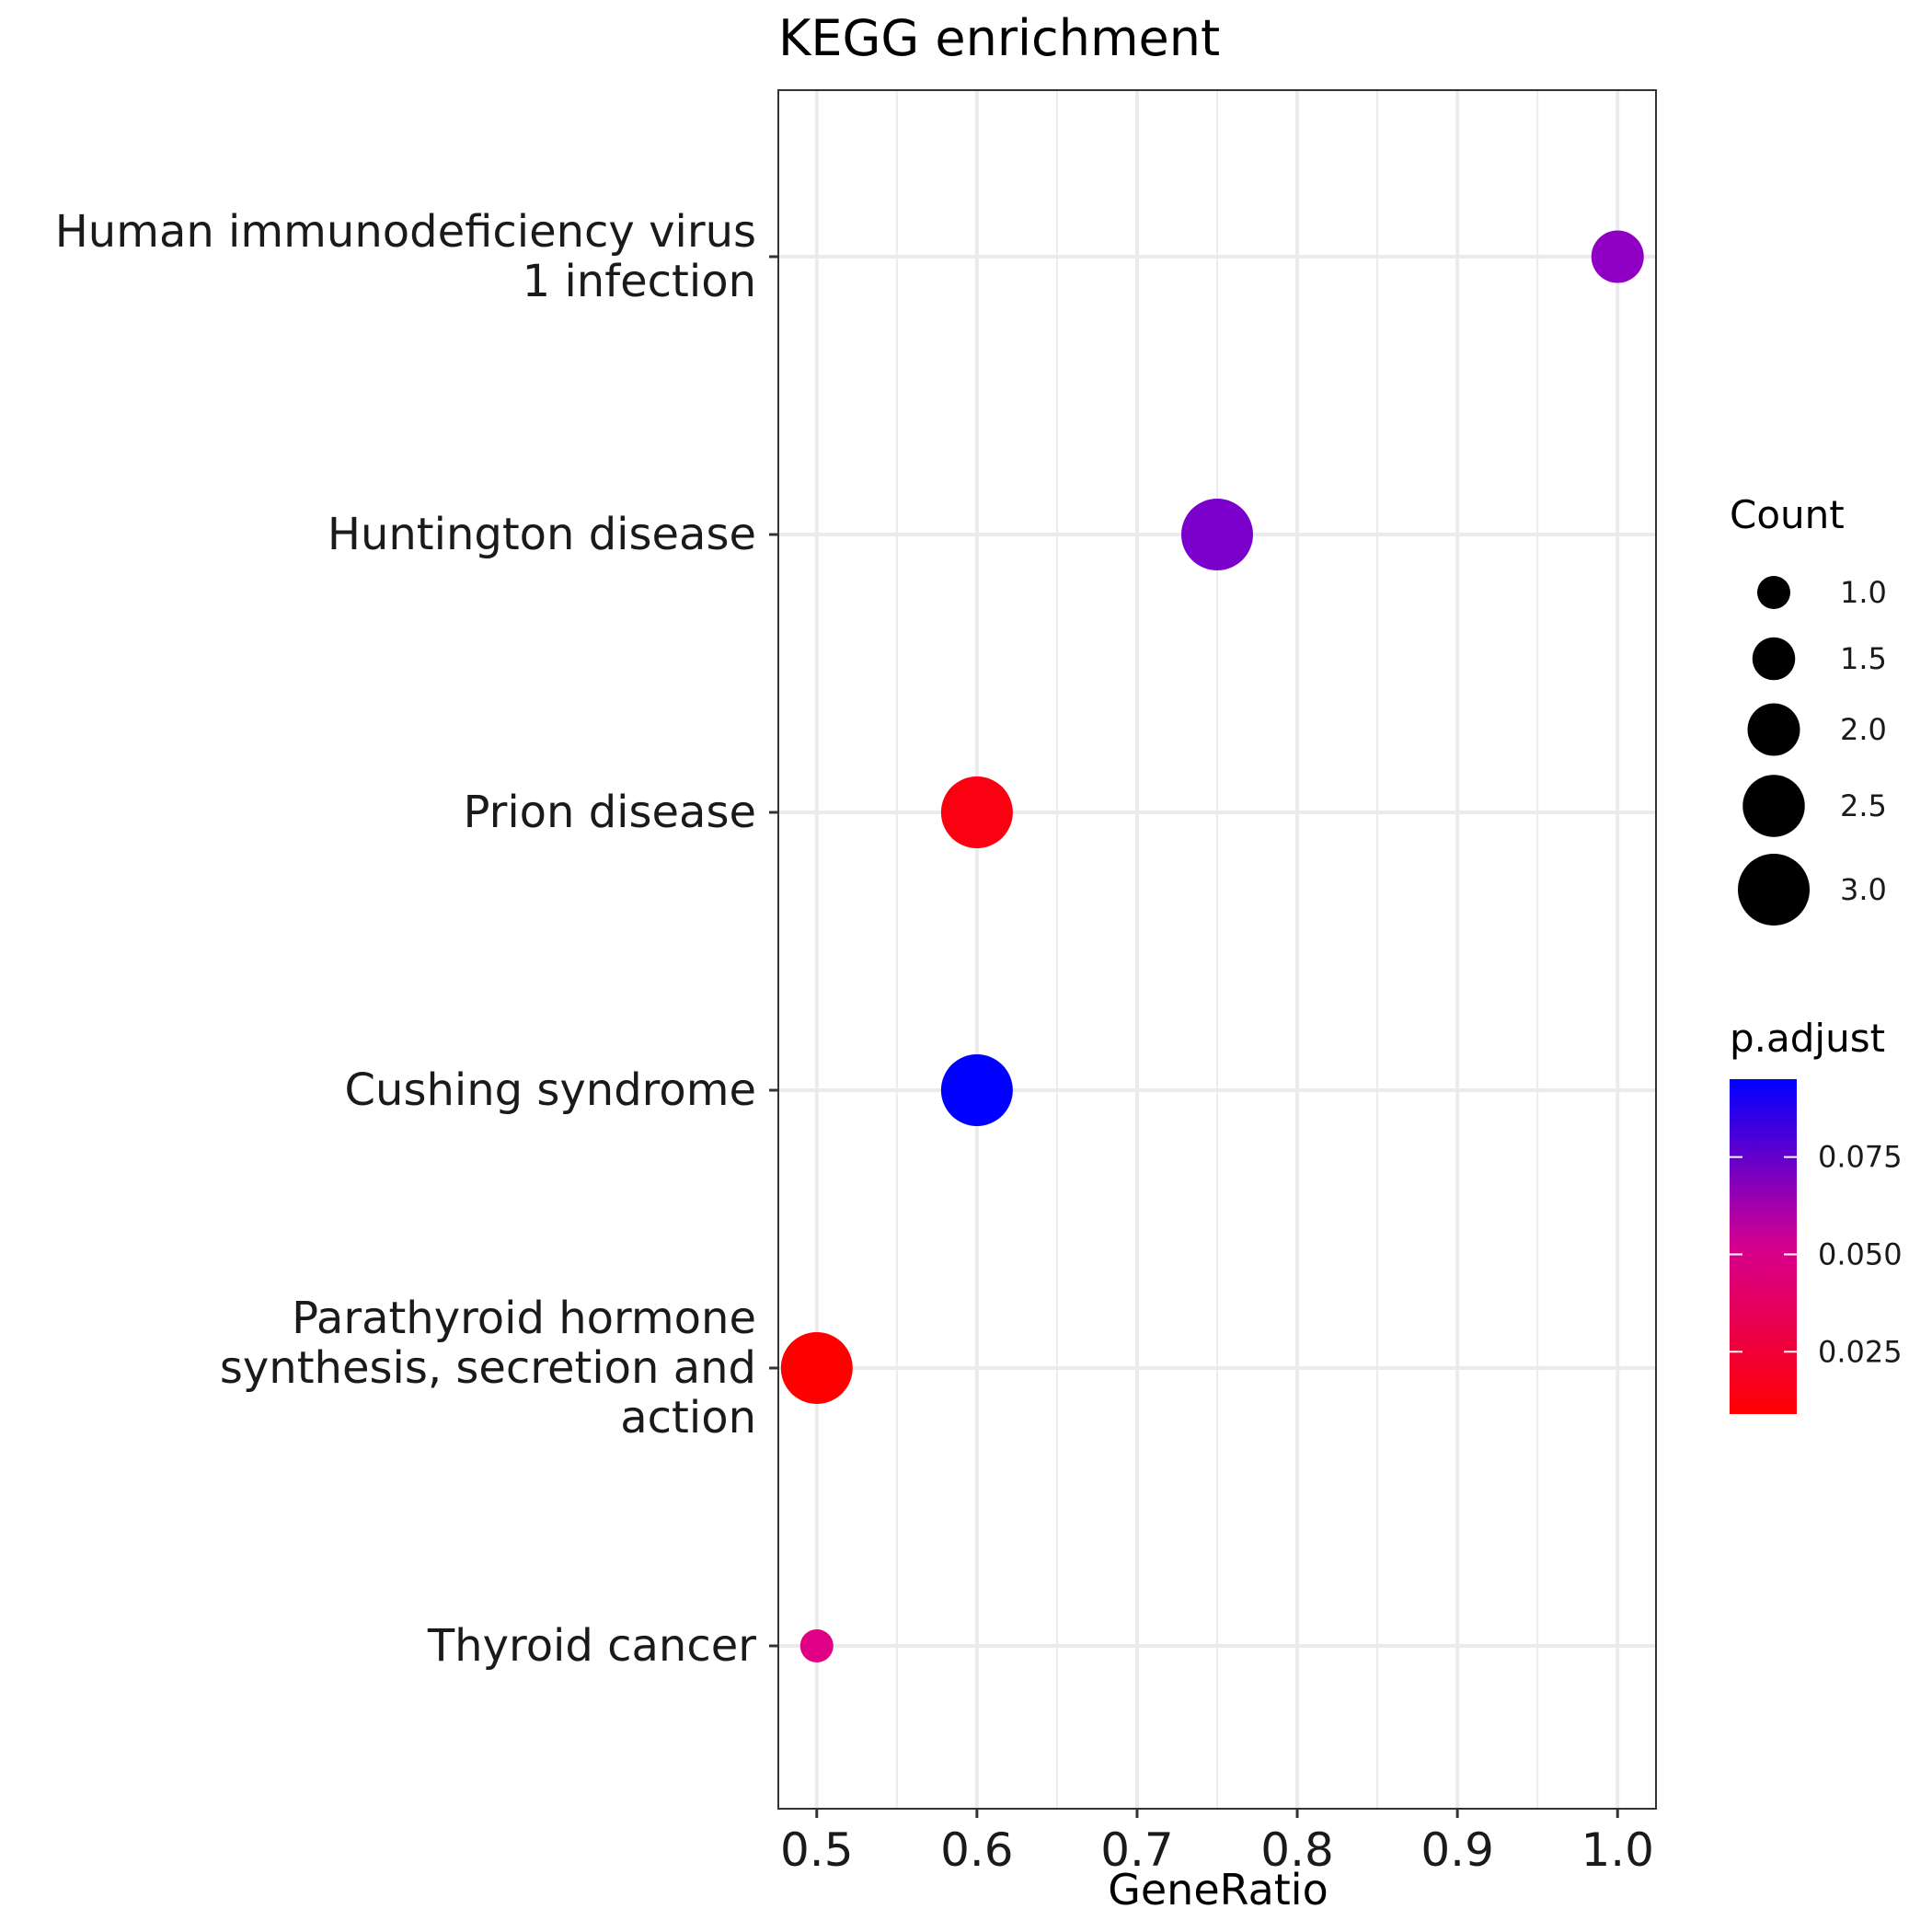 This screenshot has width=1932, height=1932. What do you see at coordinates (551, 1090) in the screenshot?
I see `y-category-label: Cushing syndrome` at bounding box center [551, 1090].